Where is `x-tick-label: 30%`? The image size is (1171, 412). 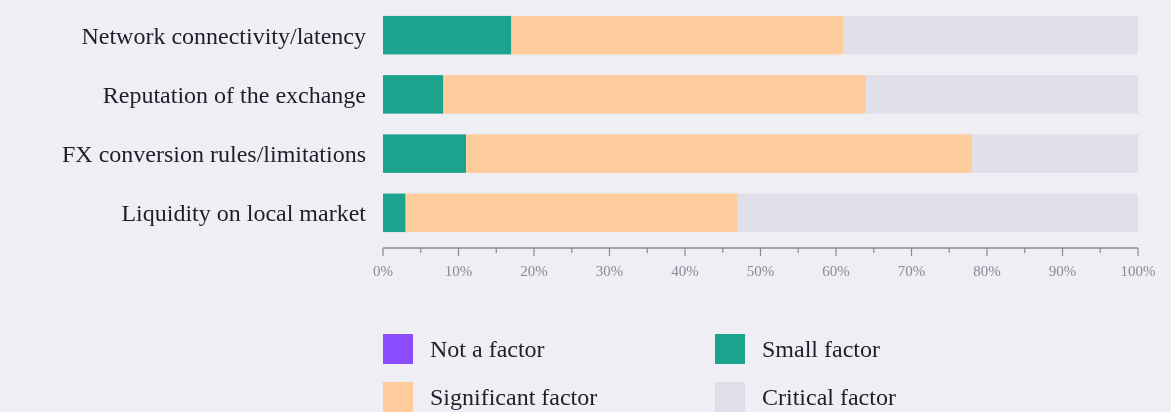
x-tick-label: 30% is located at coordinates (609, 271).